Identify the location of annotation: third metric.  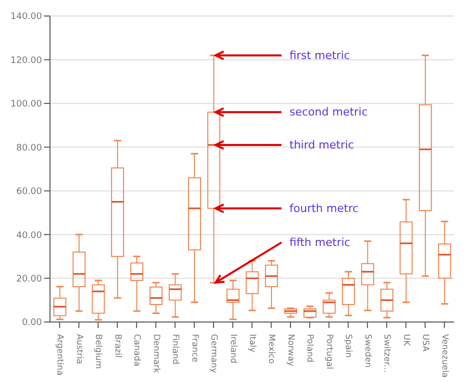
(322, 145).